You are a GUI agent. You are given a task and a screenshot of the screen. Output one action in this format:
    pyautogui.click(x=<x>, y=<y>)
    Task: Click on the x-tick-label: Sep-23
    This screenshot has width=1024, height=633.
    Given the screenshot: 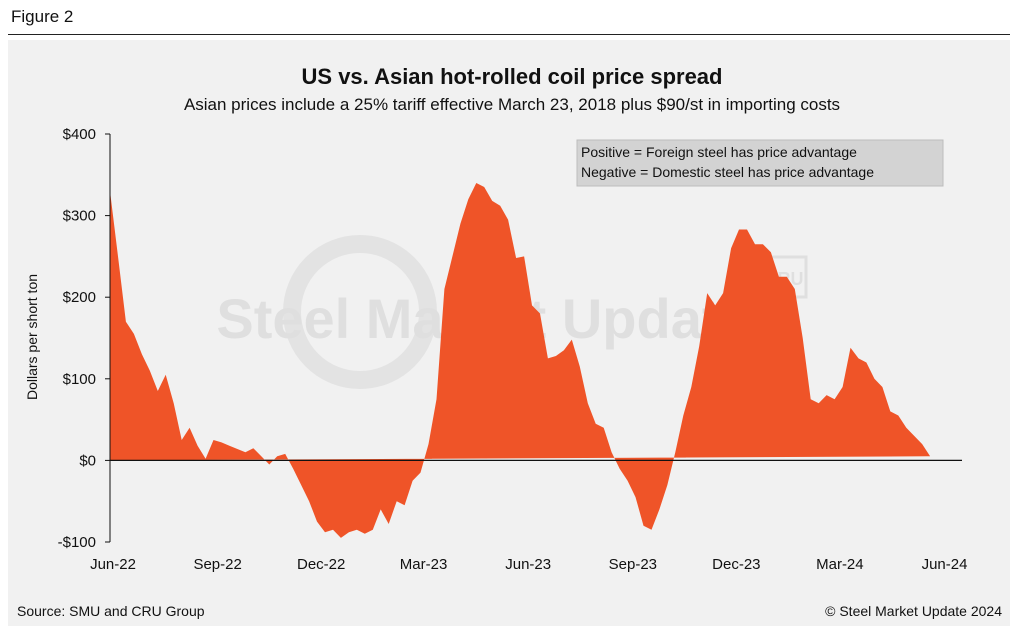 What is the action you would take?
    pyautogui.click(x=633, y=564)
    